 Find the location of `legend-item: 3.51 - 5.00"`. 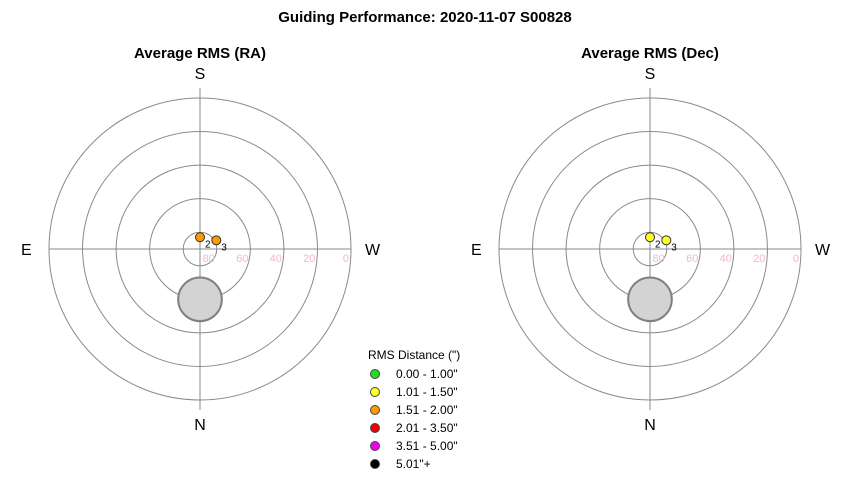

legend-item: 3.51 - 5.00" is located at coordinates (428, 446).